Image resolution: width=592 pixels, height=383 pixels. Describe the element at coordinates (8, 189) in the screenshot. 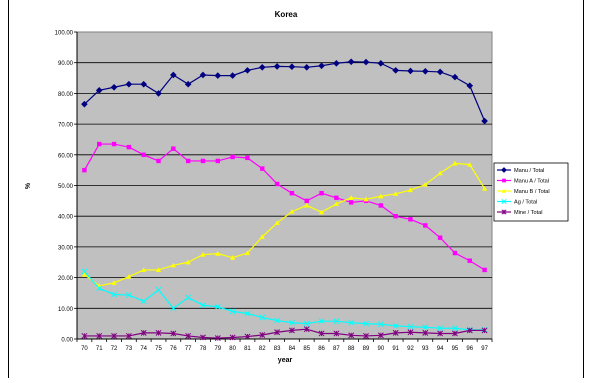

I see `frame-left-border` at that location.